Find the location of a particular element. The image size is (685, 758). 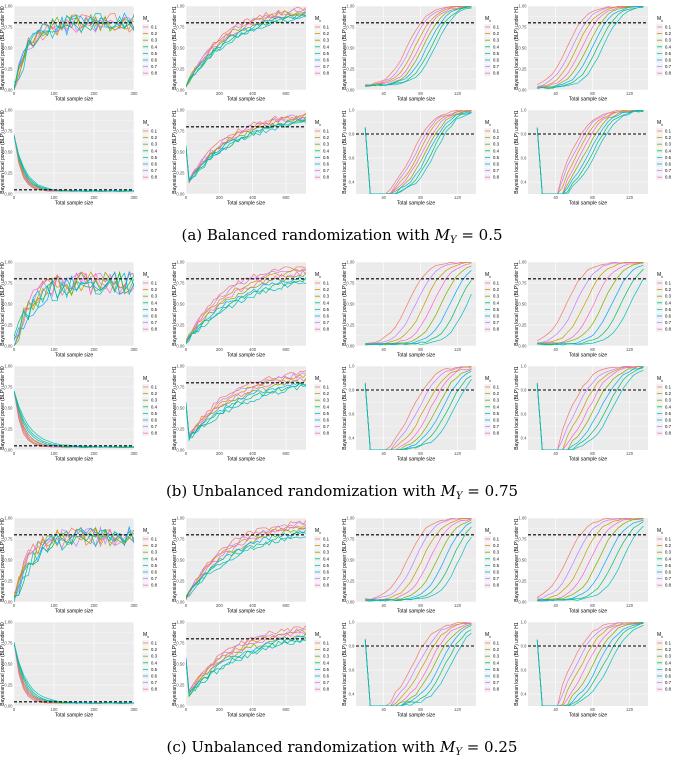

x-tick-label: 100 is located at coordinates (55, 709).